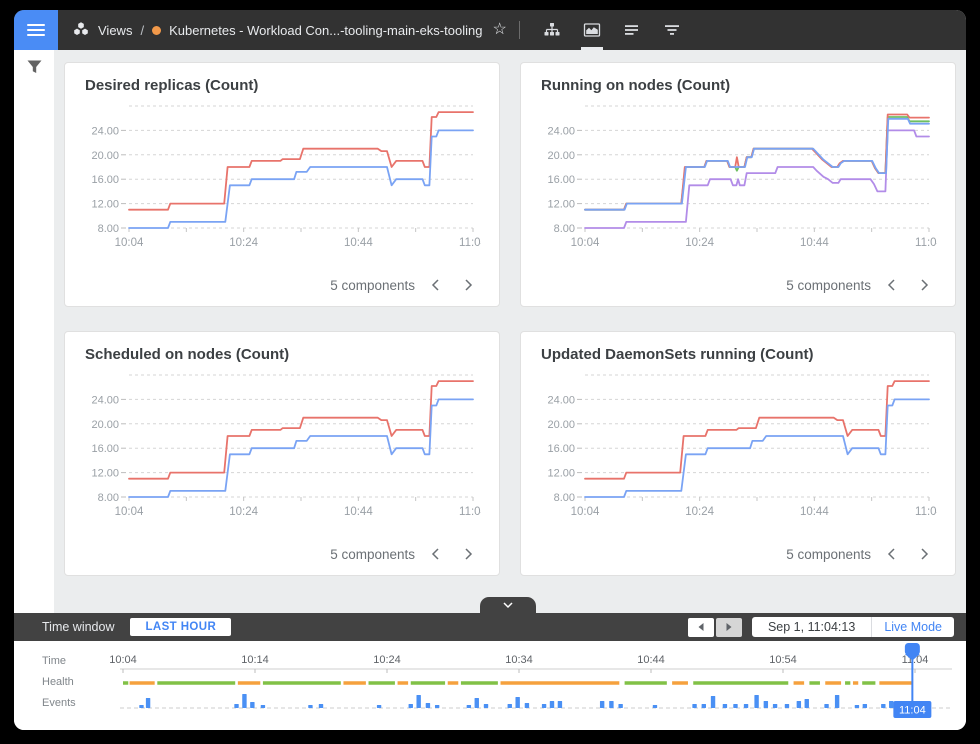 The image size is (980, 744). I want to click on chart-title: Updated DaemonSets running (Count), so click(677, 354).